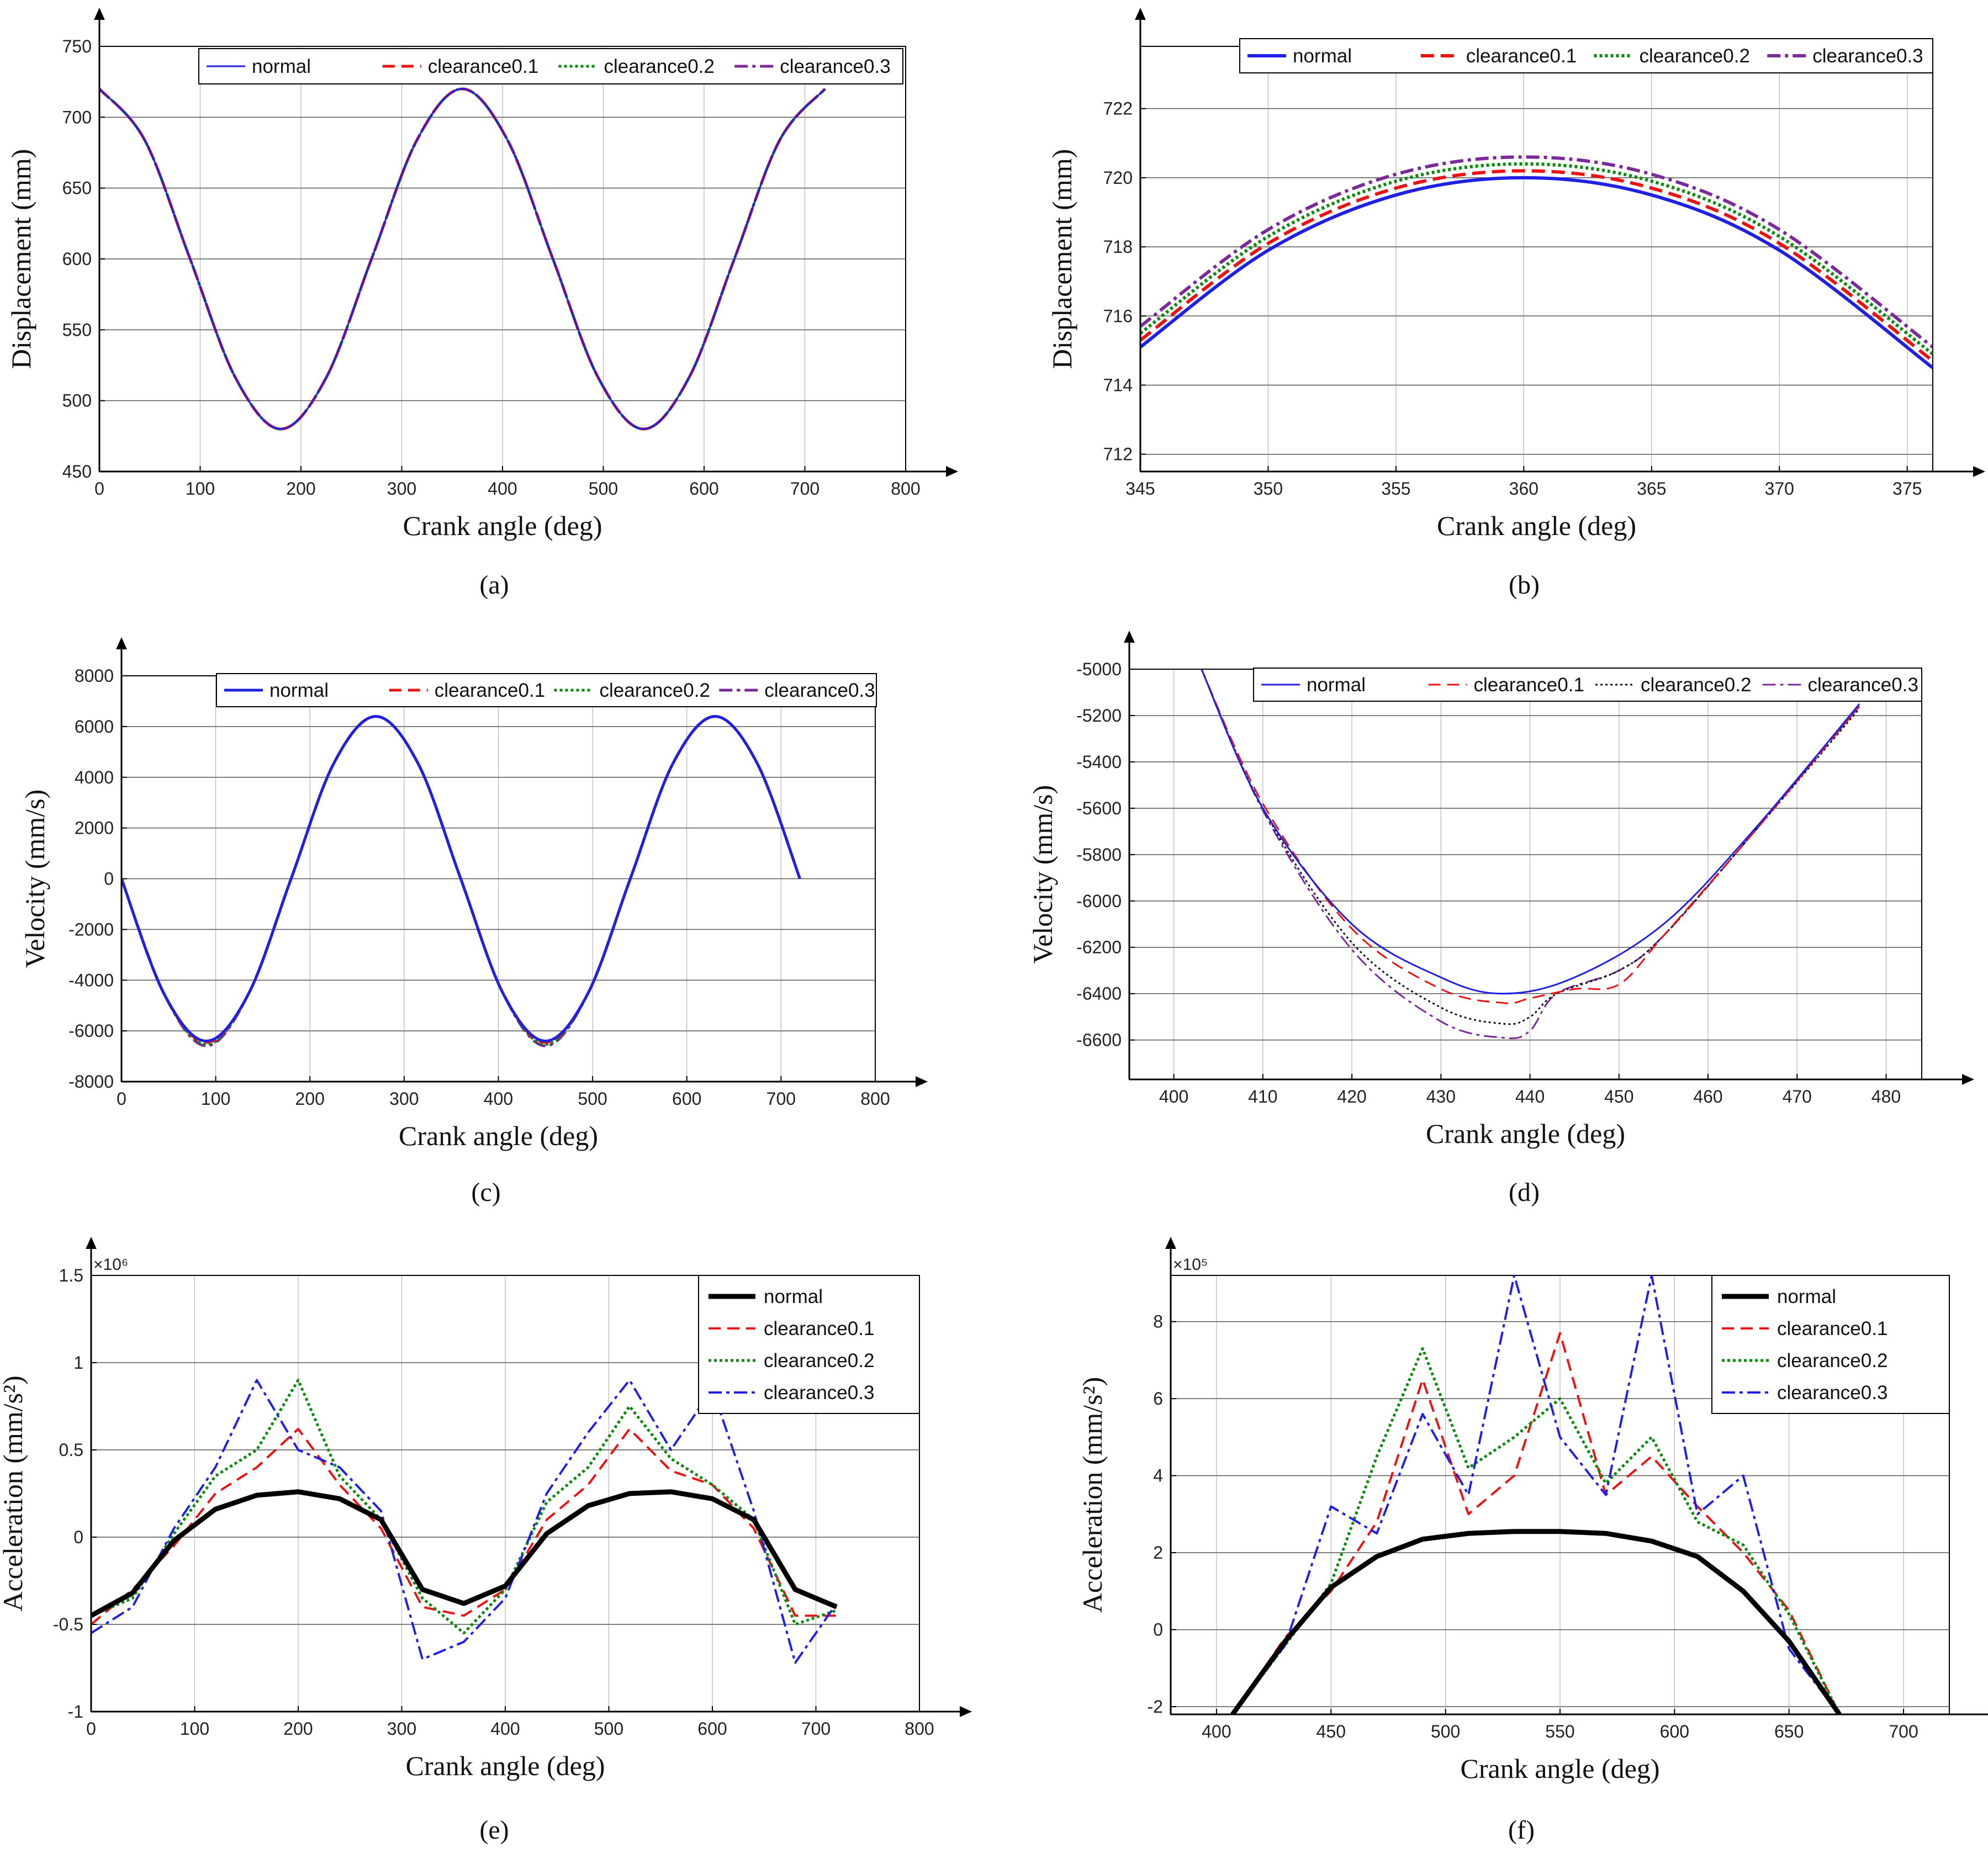 This screenshot has height=1864, width=1988. Describe the element at coordinates (91, 980) in the screenshot. I see `y-tick-label: -4000` at that location.